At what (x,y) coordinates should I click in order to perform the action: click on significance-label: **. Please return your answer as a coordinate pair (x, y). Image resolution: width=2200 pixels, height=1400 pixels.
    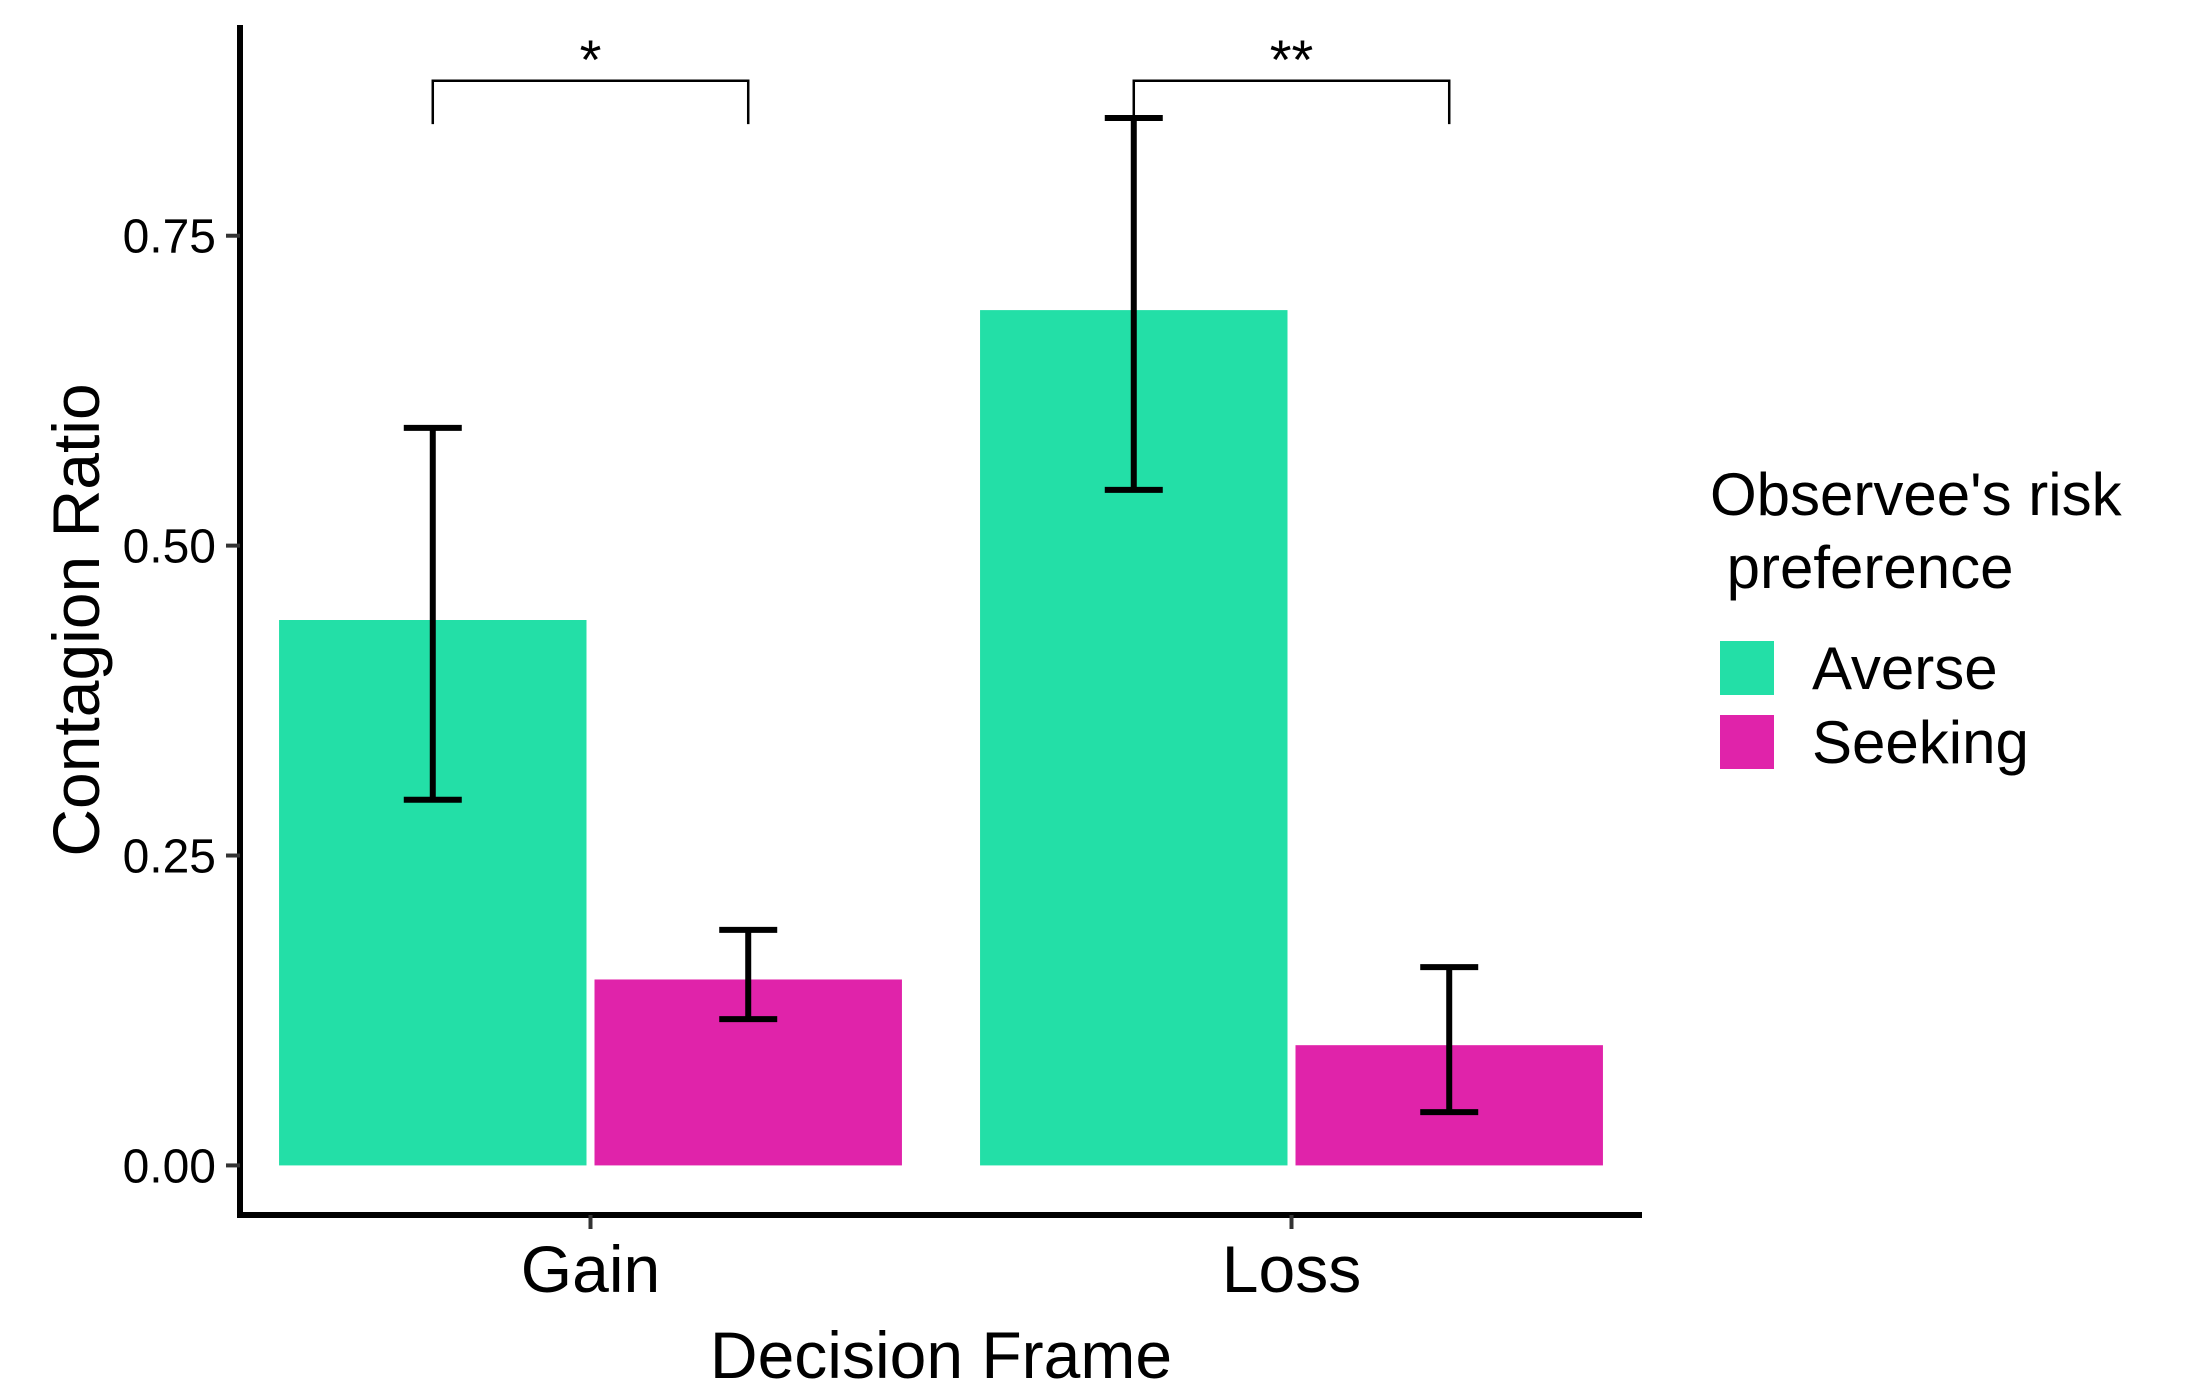
    Looking at the image, I should click on (1292, 59).